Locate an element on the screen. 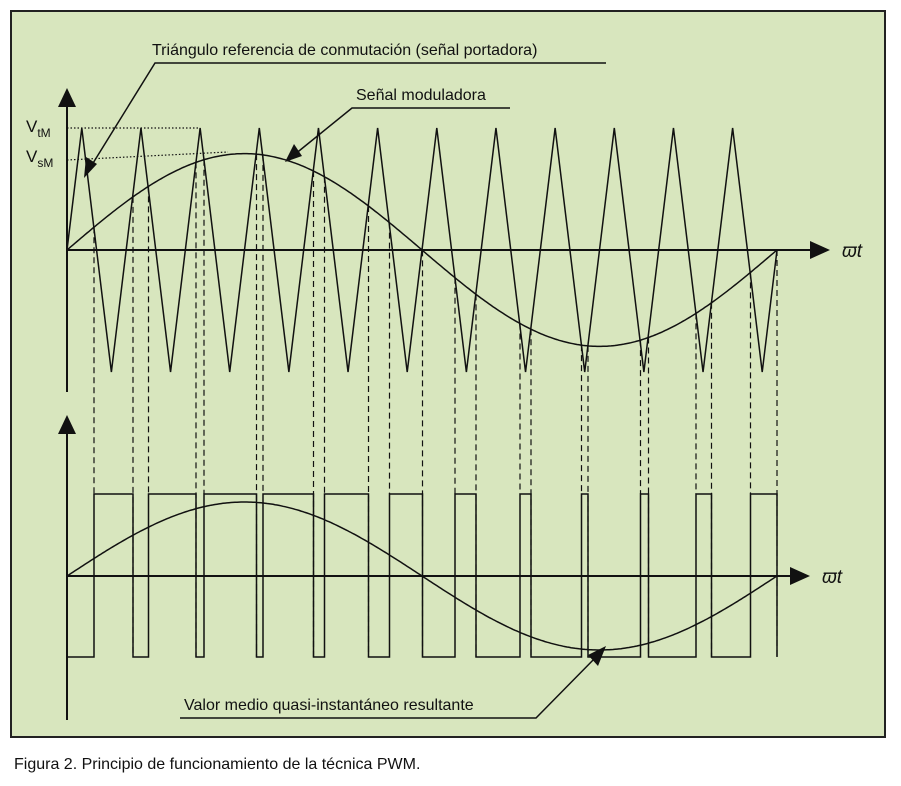 Image resolution: width=901 pixels, height=786 pixels. result-arrow-icon is located at coordinates (597, 656).